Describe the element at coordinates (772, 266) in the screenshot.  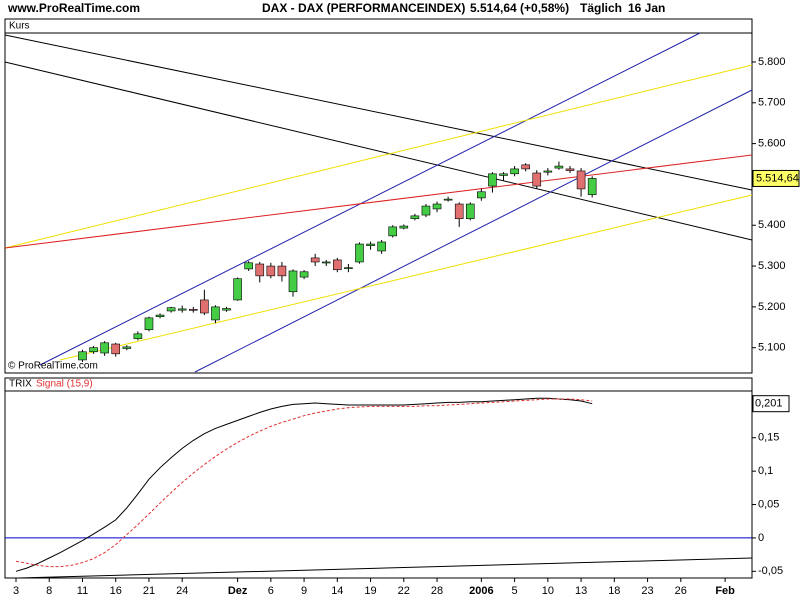
I see `y-tick-label: 5.300` at that location.